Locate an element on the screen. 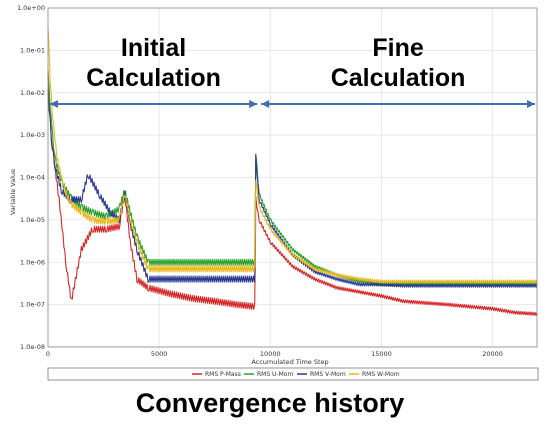 The height and width of the screenshot is (426, 545). annotation-text: Fine is located at coordinates (397, 48).